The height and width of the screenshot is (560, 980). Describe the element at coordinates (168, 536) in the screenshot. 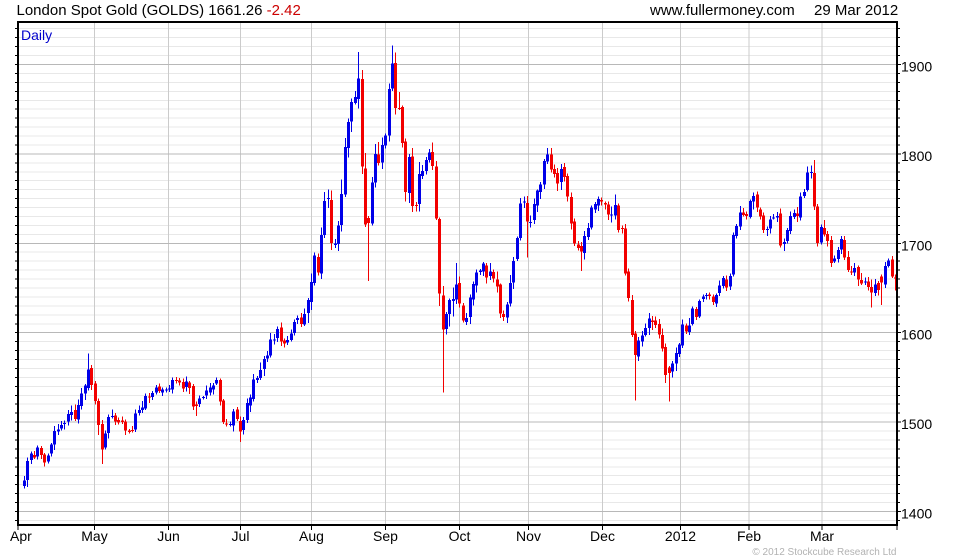

I see `svg-text: Jun` at that location.